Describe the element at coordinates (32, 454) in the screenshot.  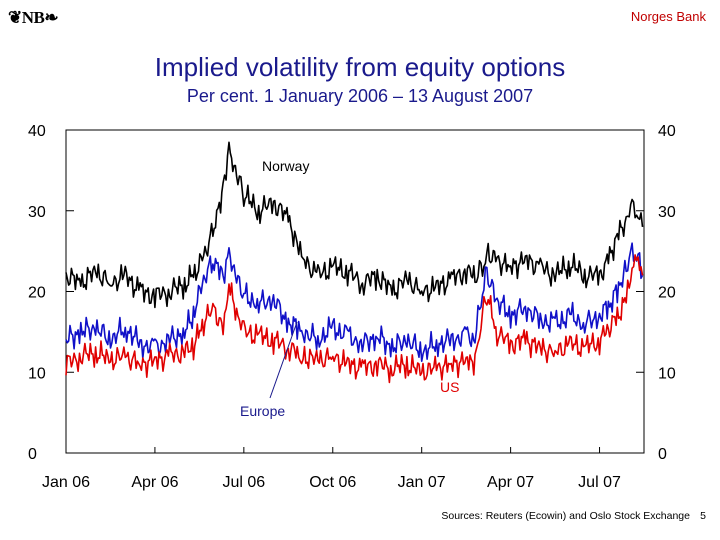
I see `y-tick-label-left: 0` at that location.